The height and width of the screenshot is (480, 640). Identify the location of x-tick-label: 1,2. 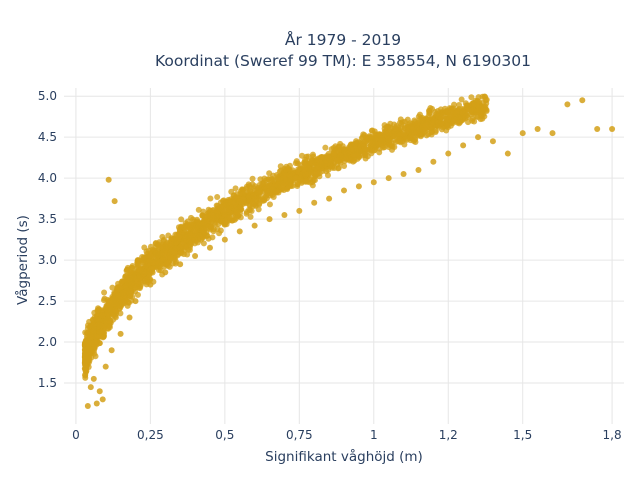
(448, 435).